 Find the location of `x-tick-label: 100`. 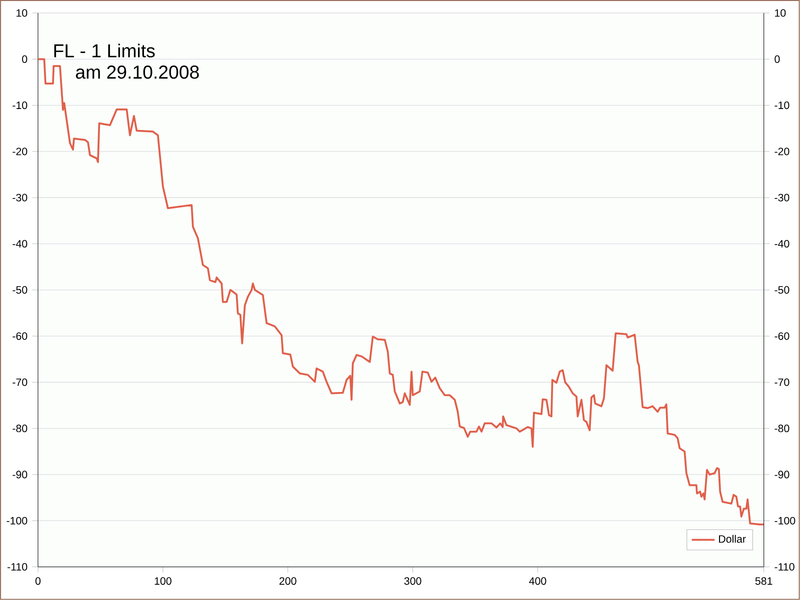

x-tick-label: 100 is located at coordinates (163, 581).